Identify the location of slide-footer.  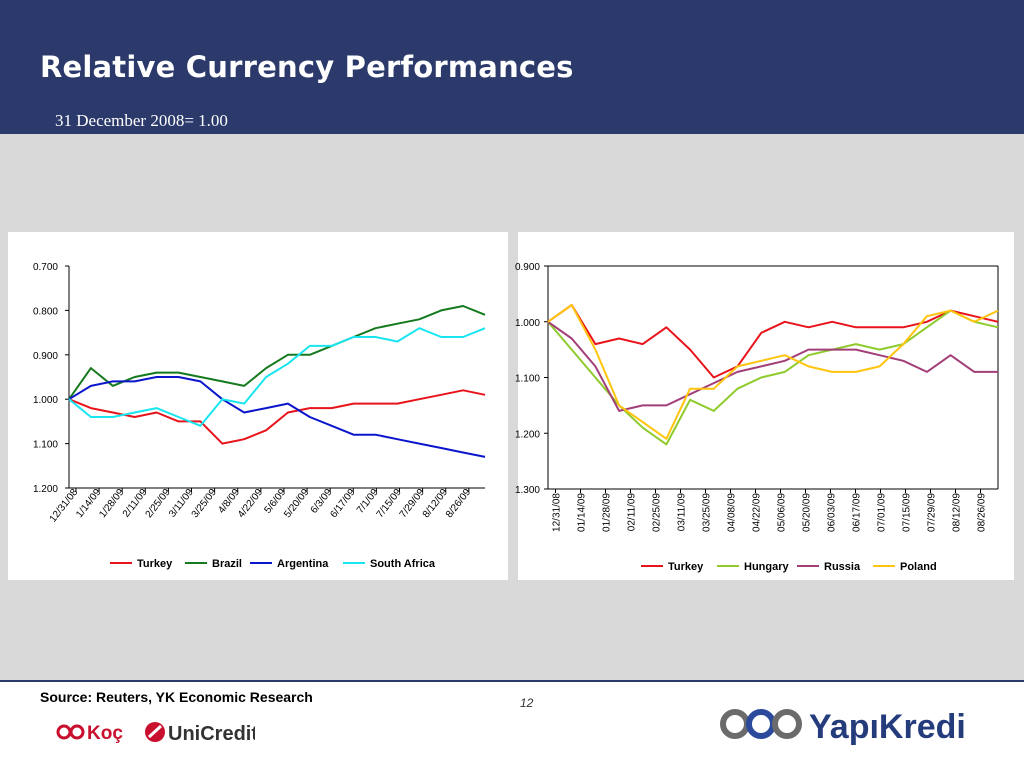
(512, 725).